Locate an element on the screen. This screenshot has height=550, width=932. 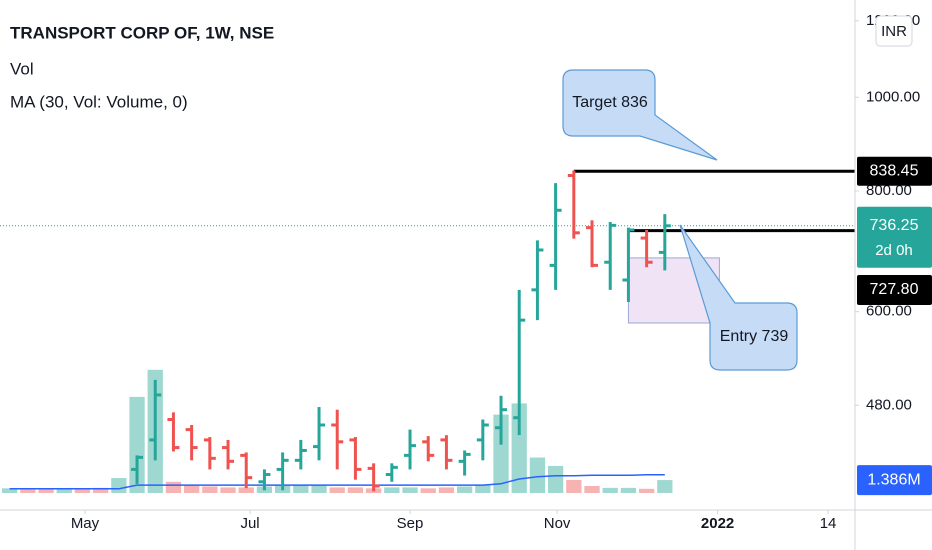
volume-label-box is located at coordinates (894, 480).